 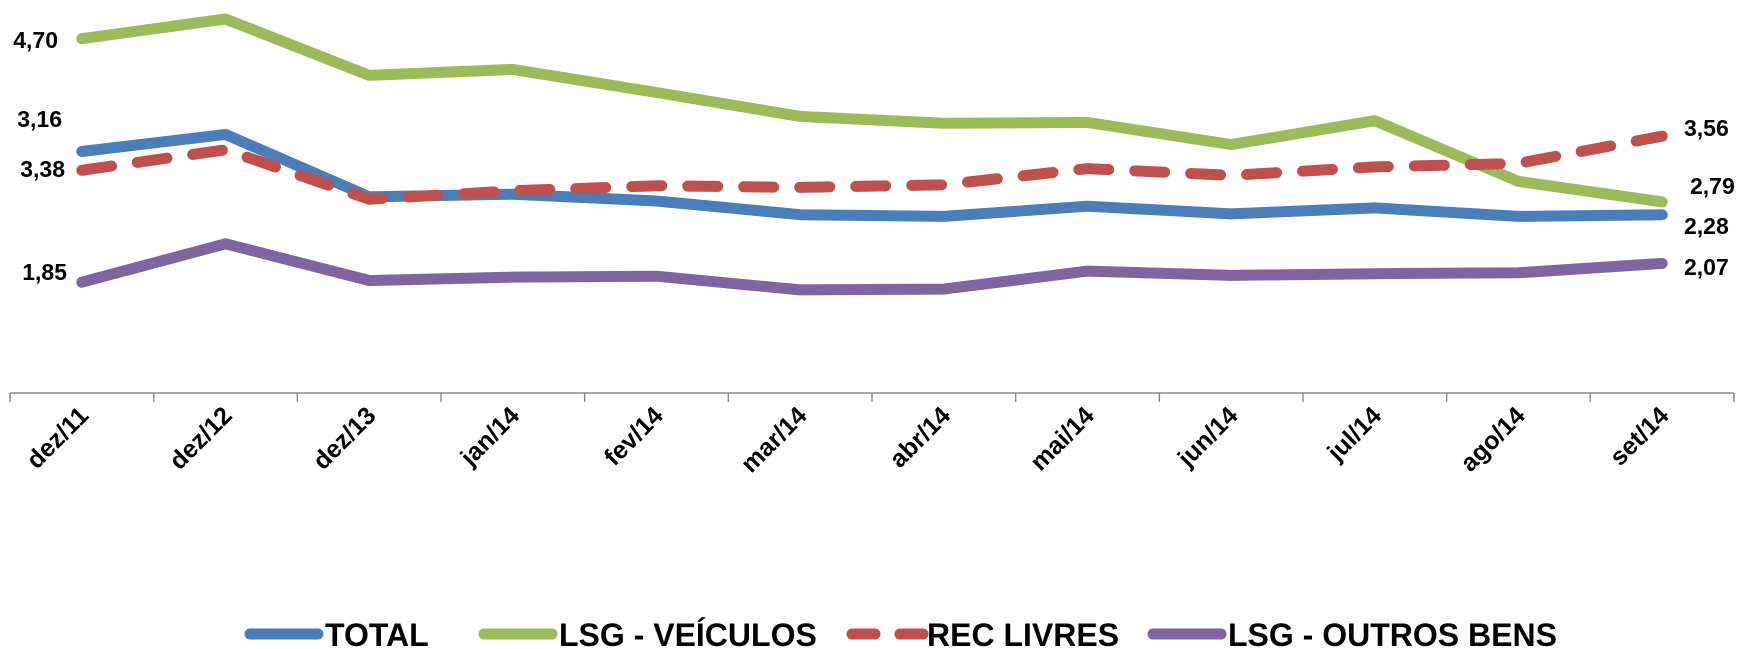 I want to click on legend-label: LSG - VEÍCULOS, so click(x=688, y=633).